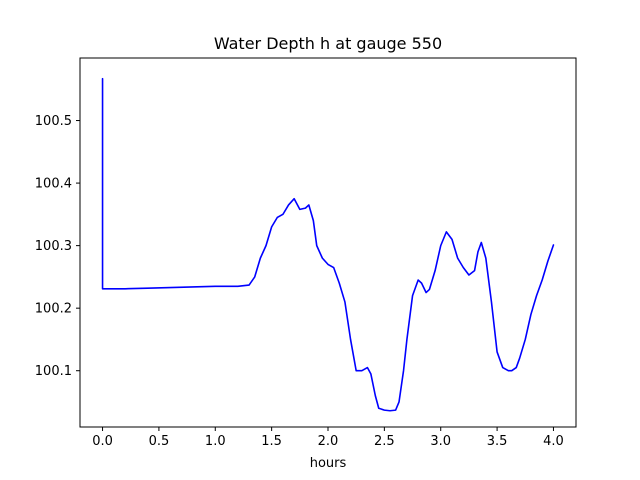 The height and width of the screenshot is (480, 640). I want to click on y-tick-label: 100.3, so click(53, 246).